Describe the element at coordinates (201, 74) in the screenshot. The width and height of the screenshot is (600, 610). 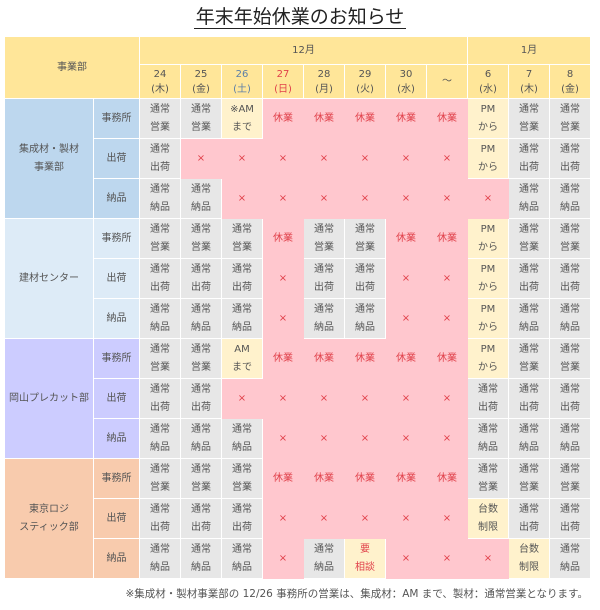
I see `day-number: 25` at that location.